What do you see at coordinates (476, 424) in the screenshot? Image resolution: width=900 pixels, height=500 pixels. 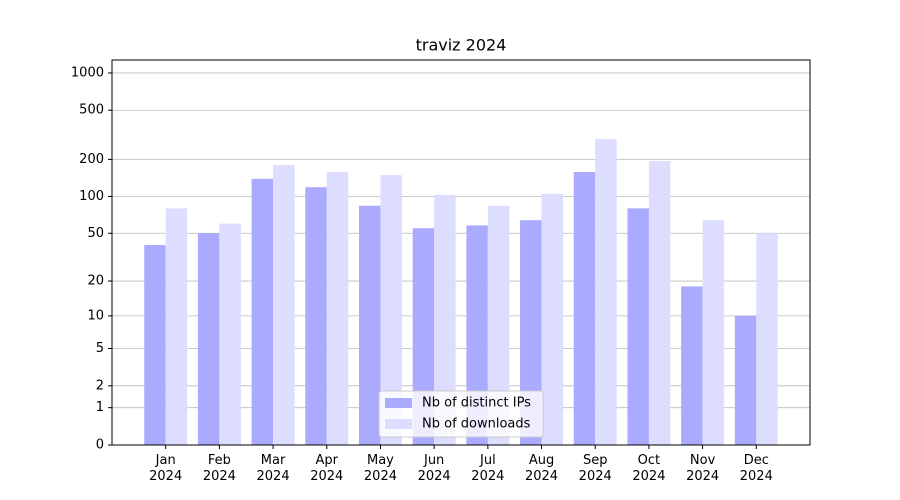 I see `legend-label: Nb of downloads` at bounding box center [476, 424].